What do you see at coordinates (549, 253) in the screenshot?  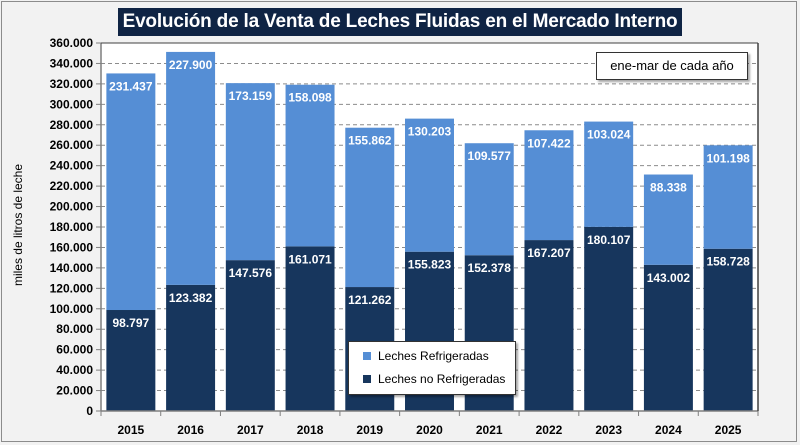 I see `data-label: 167.207` at bounding box center [549, 253].